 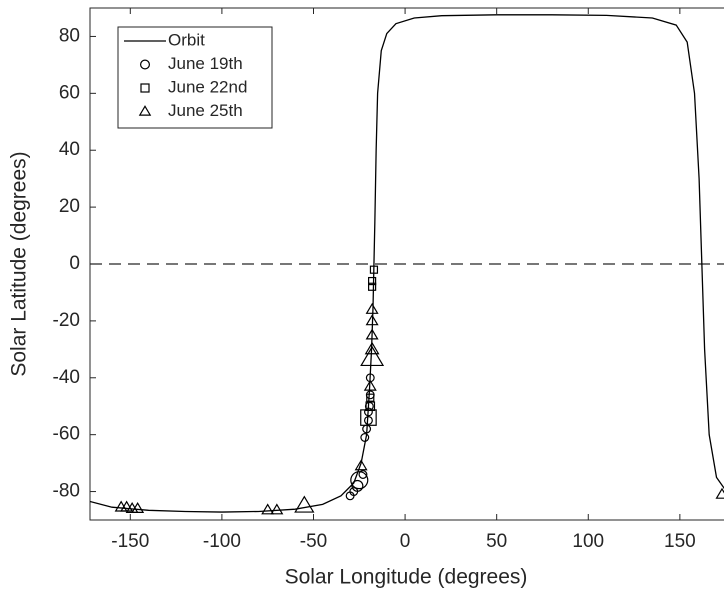 What do you see at coordinates (66, 491) in the screenshot?
I see `y-tick-label: -80` at bounding box center [66, 491].